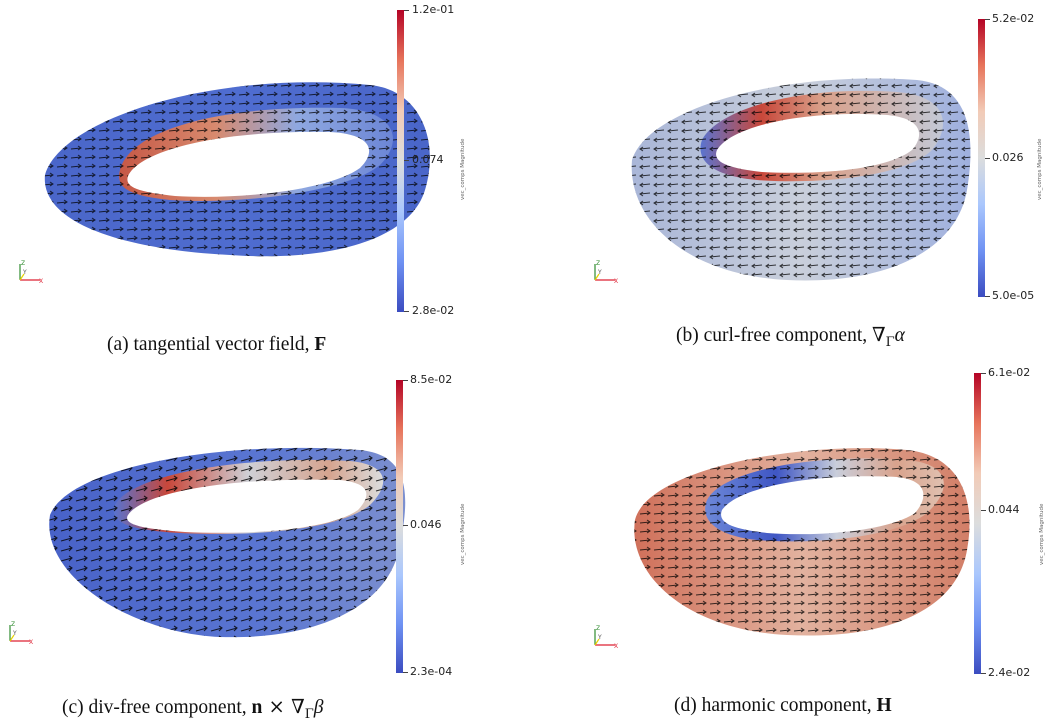 This screenshot has height=727, width=1047. What do you see at coordinates (1009, 672) in the screenshot?
I see `colorbar-min-label: 2.4e-02` at bounding box center [1009, 672].